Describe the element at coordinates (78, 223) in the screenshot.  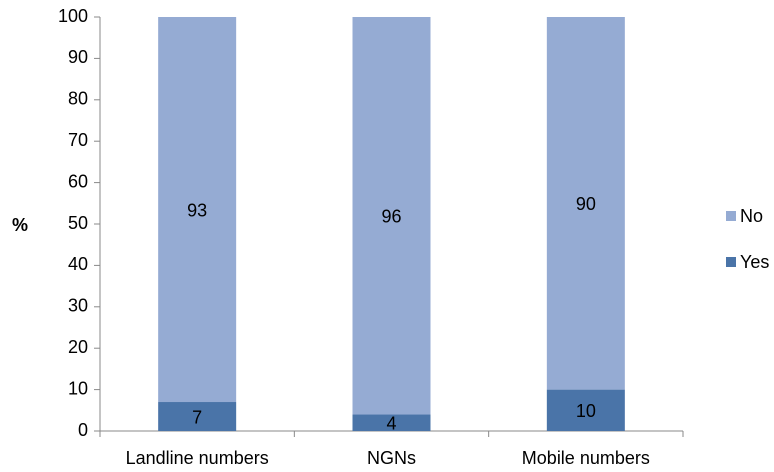
I see `y-tick-label: 50` at that location.